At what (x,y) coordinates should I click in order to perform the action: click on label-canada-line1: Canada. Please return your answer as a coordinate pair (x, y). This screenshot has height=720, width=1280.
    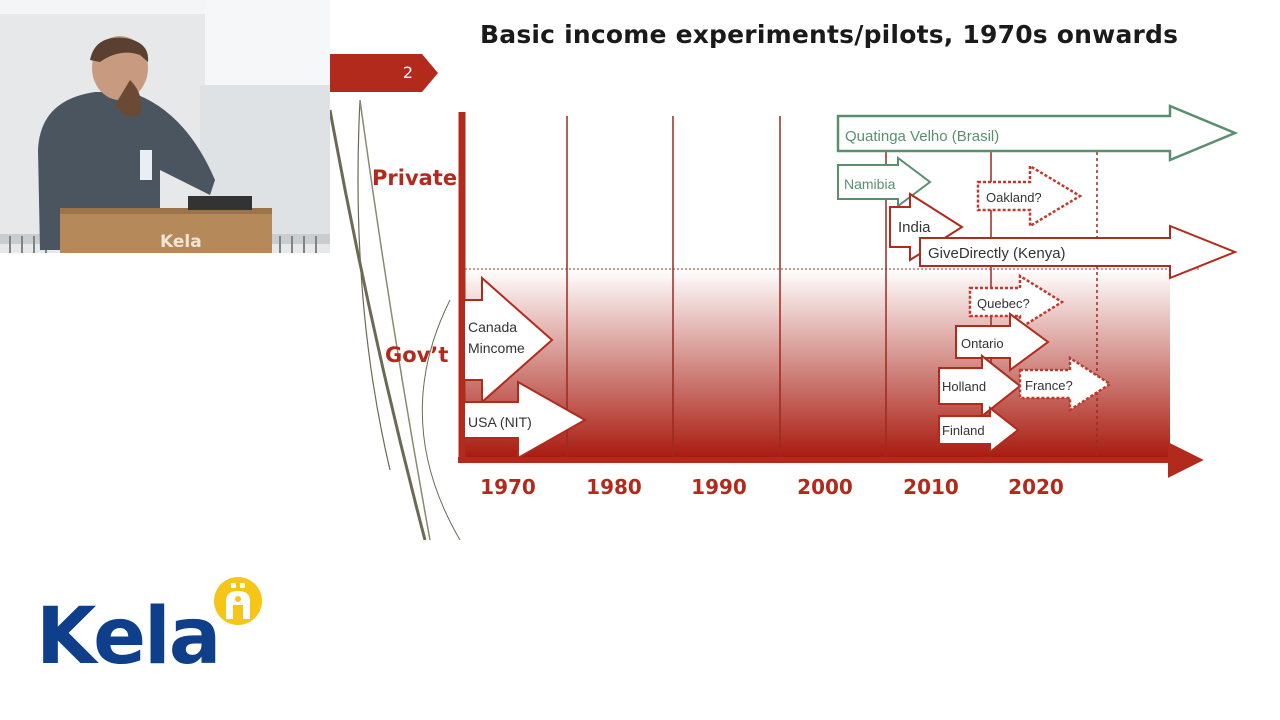
    Looking at the image, I should click on (492, 327).